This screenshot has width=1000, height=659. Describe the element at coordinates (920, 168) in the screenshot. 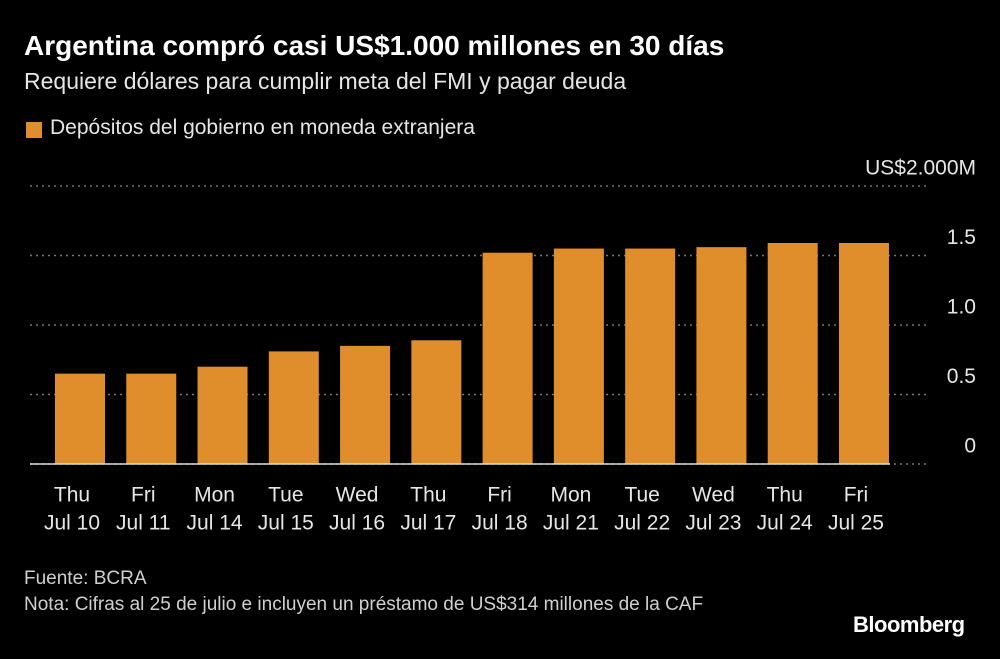

I see `y-tick-label: US$2.000M` at that location.